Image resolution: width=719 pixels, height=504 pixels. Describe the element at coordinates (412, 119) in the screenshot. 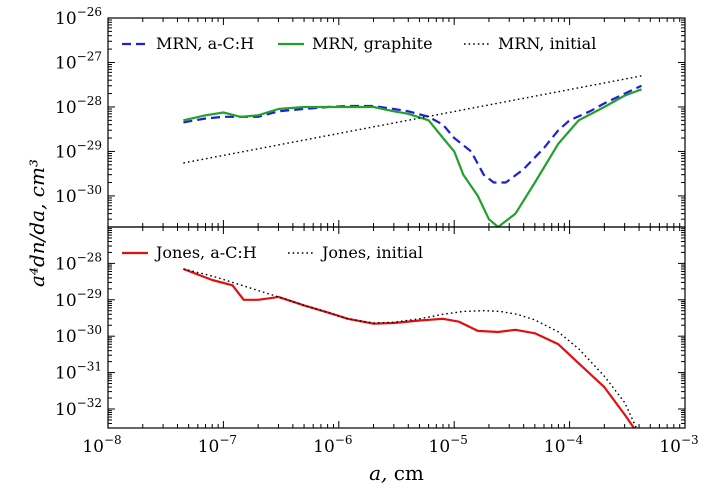

I see `series-line-mrn-initial` at that location.